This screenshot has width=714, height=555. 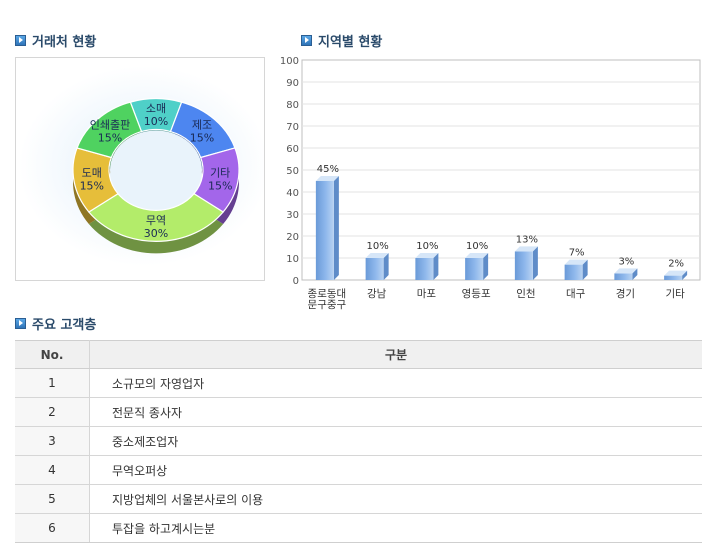 What do you see at coordinates (328, 169) in the screenshot?
I see `bar-value-label-0: 45%` at bounding box center [328, 169].